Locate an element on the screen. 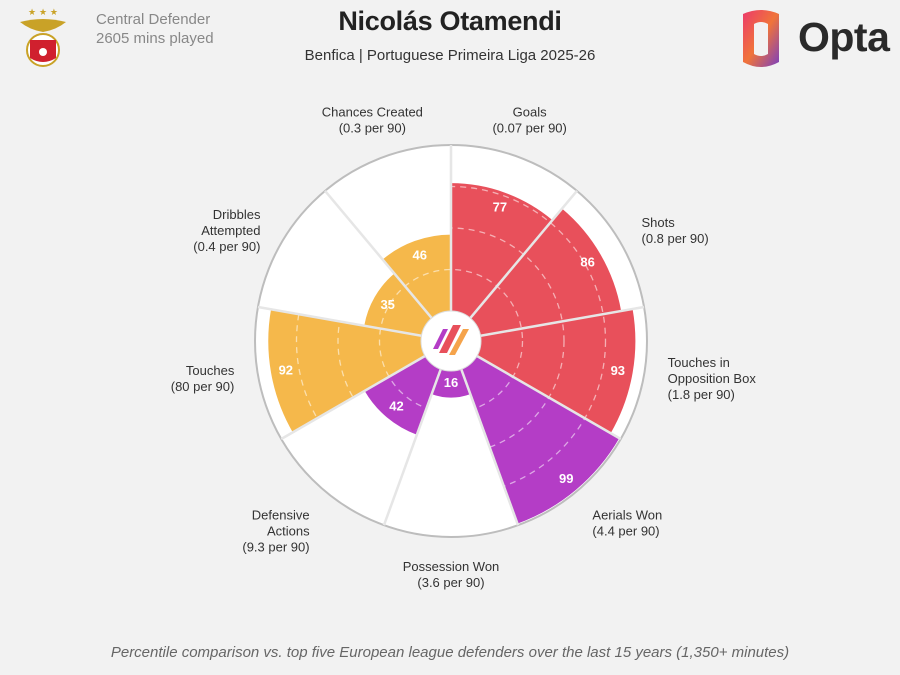 The height and width of the screenshot is (675, 900). category-rate-label: (0.3 per 90) is located at coordinates (372, 127).